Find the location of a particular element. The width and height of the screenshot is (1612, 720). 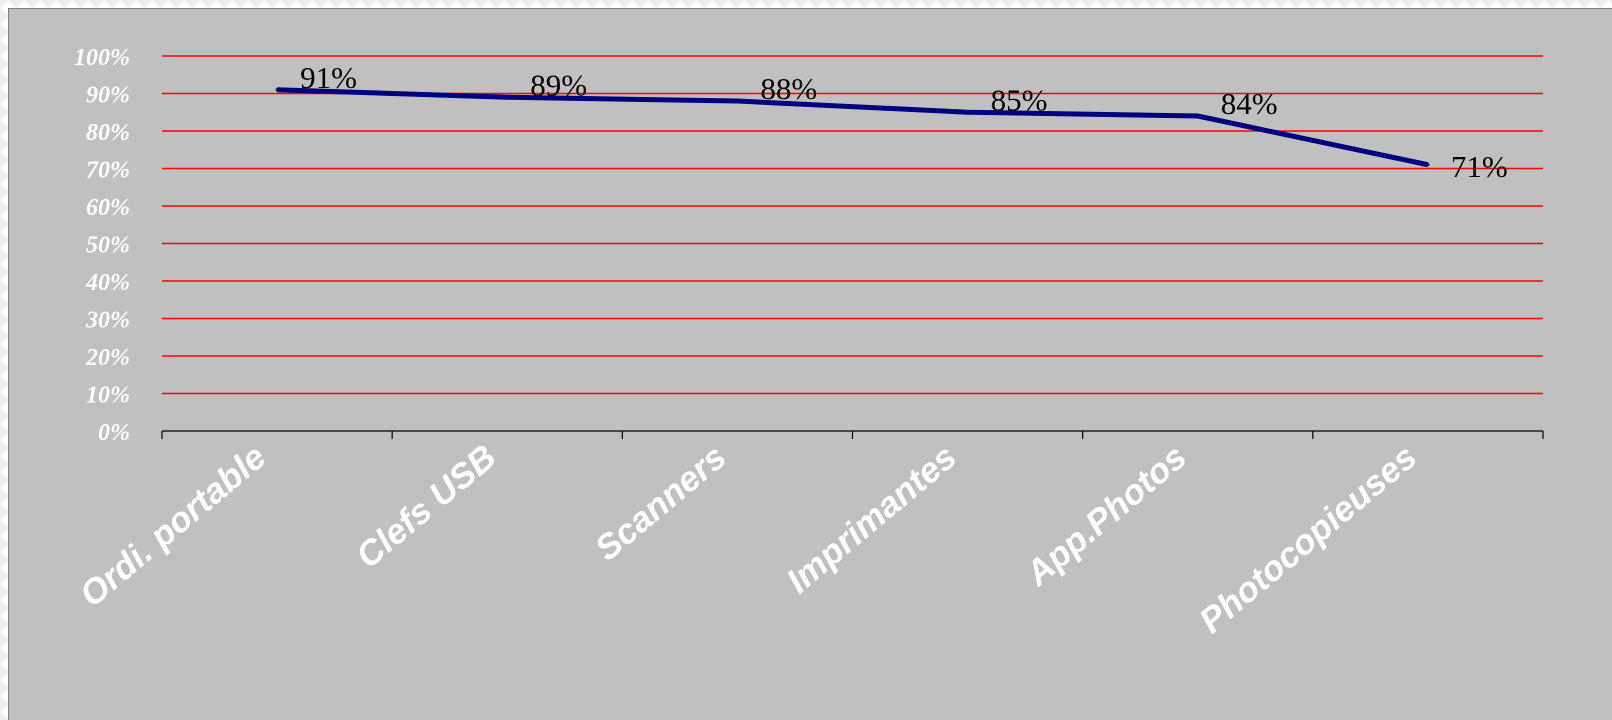

y-tick-label: 0% is located at coordinates (114, 433).